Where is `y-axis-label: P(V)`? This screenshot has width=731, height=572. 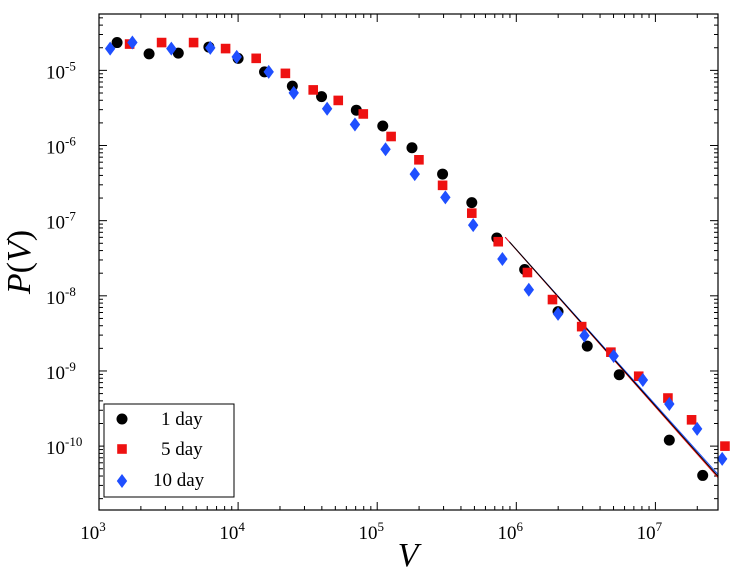
y-axis-label: P(V) is located at coordinates (19, 262).